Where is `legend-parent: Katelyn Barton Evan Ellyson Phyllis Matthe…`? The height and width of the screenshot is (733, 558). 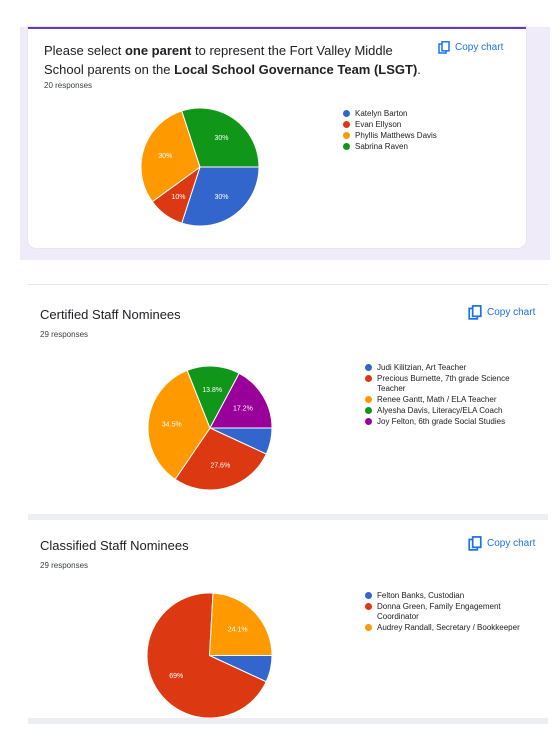 legend-parent: Katelyn Barton Evan Ellyson Phyllis Matthe… is located at coordinates (424, 131).